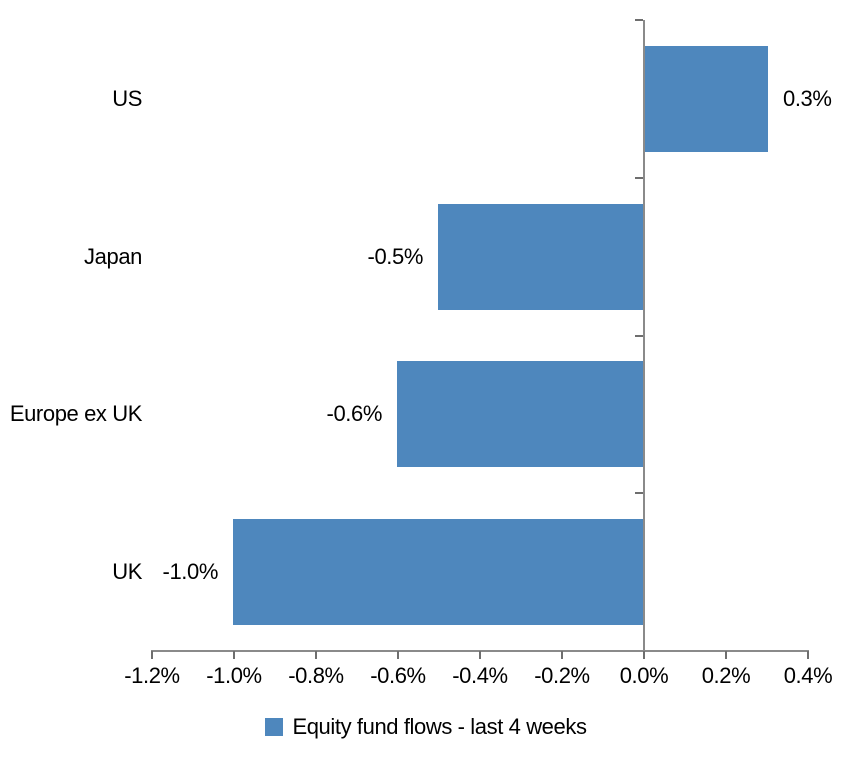 This screenshot has width=852, height=757. What do you see at coordinates (438, 572) in the screenshot?
I see `bar-uk` at bounding box center [438, 572].